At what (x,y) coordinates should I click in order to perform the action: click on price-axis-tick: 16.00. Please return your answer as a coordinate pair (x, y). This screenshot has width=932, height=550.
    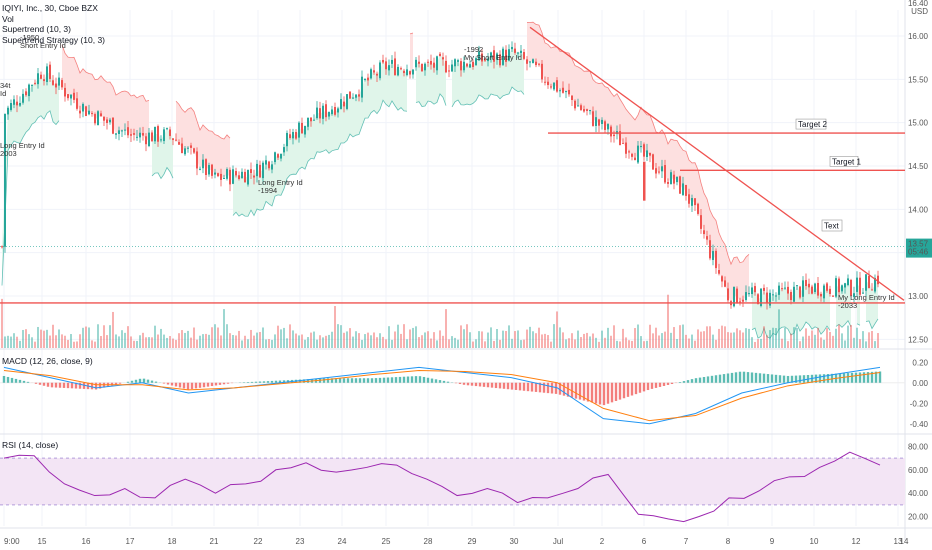
    Looking at the image, I should click on (918, 36).